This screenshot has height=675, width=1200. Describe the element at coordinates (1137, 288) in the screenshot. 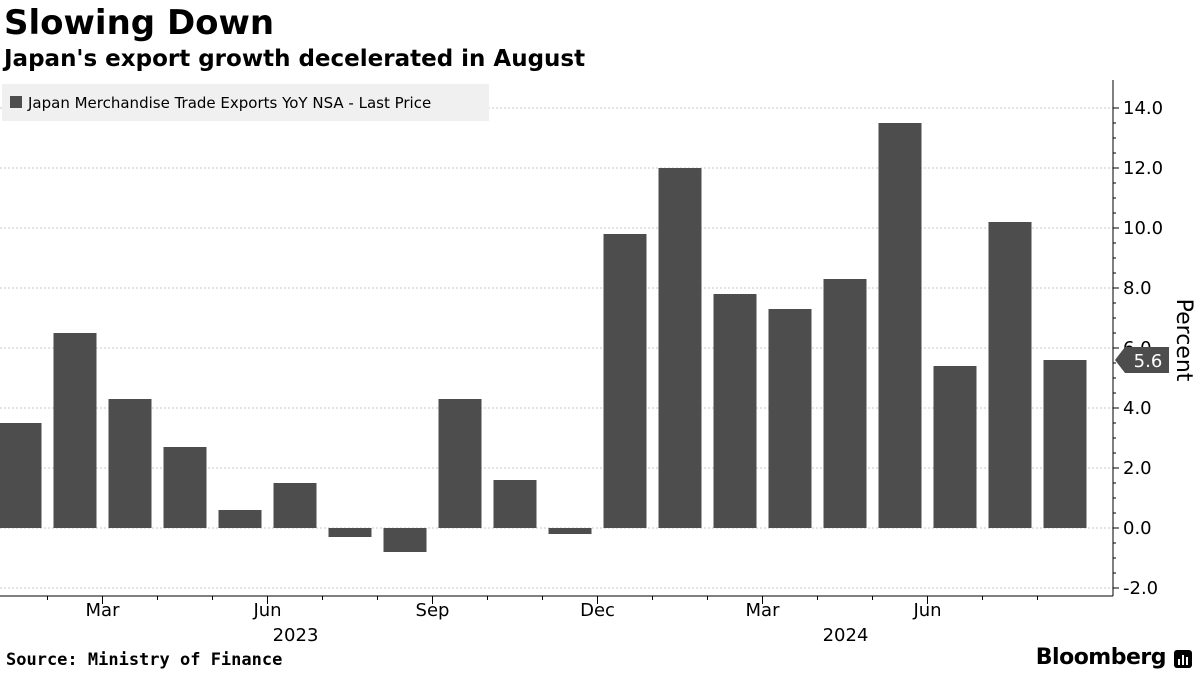

I see `y-tick-label: 8.0` at that location.